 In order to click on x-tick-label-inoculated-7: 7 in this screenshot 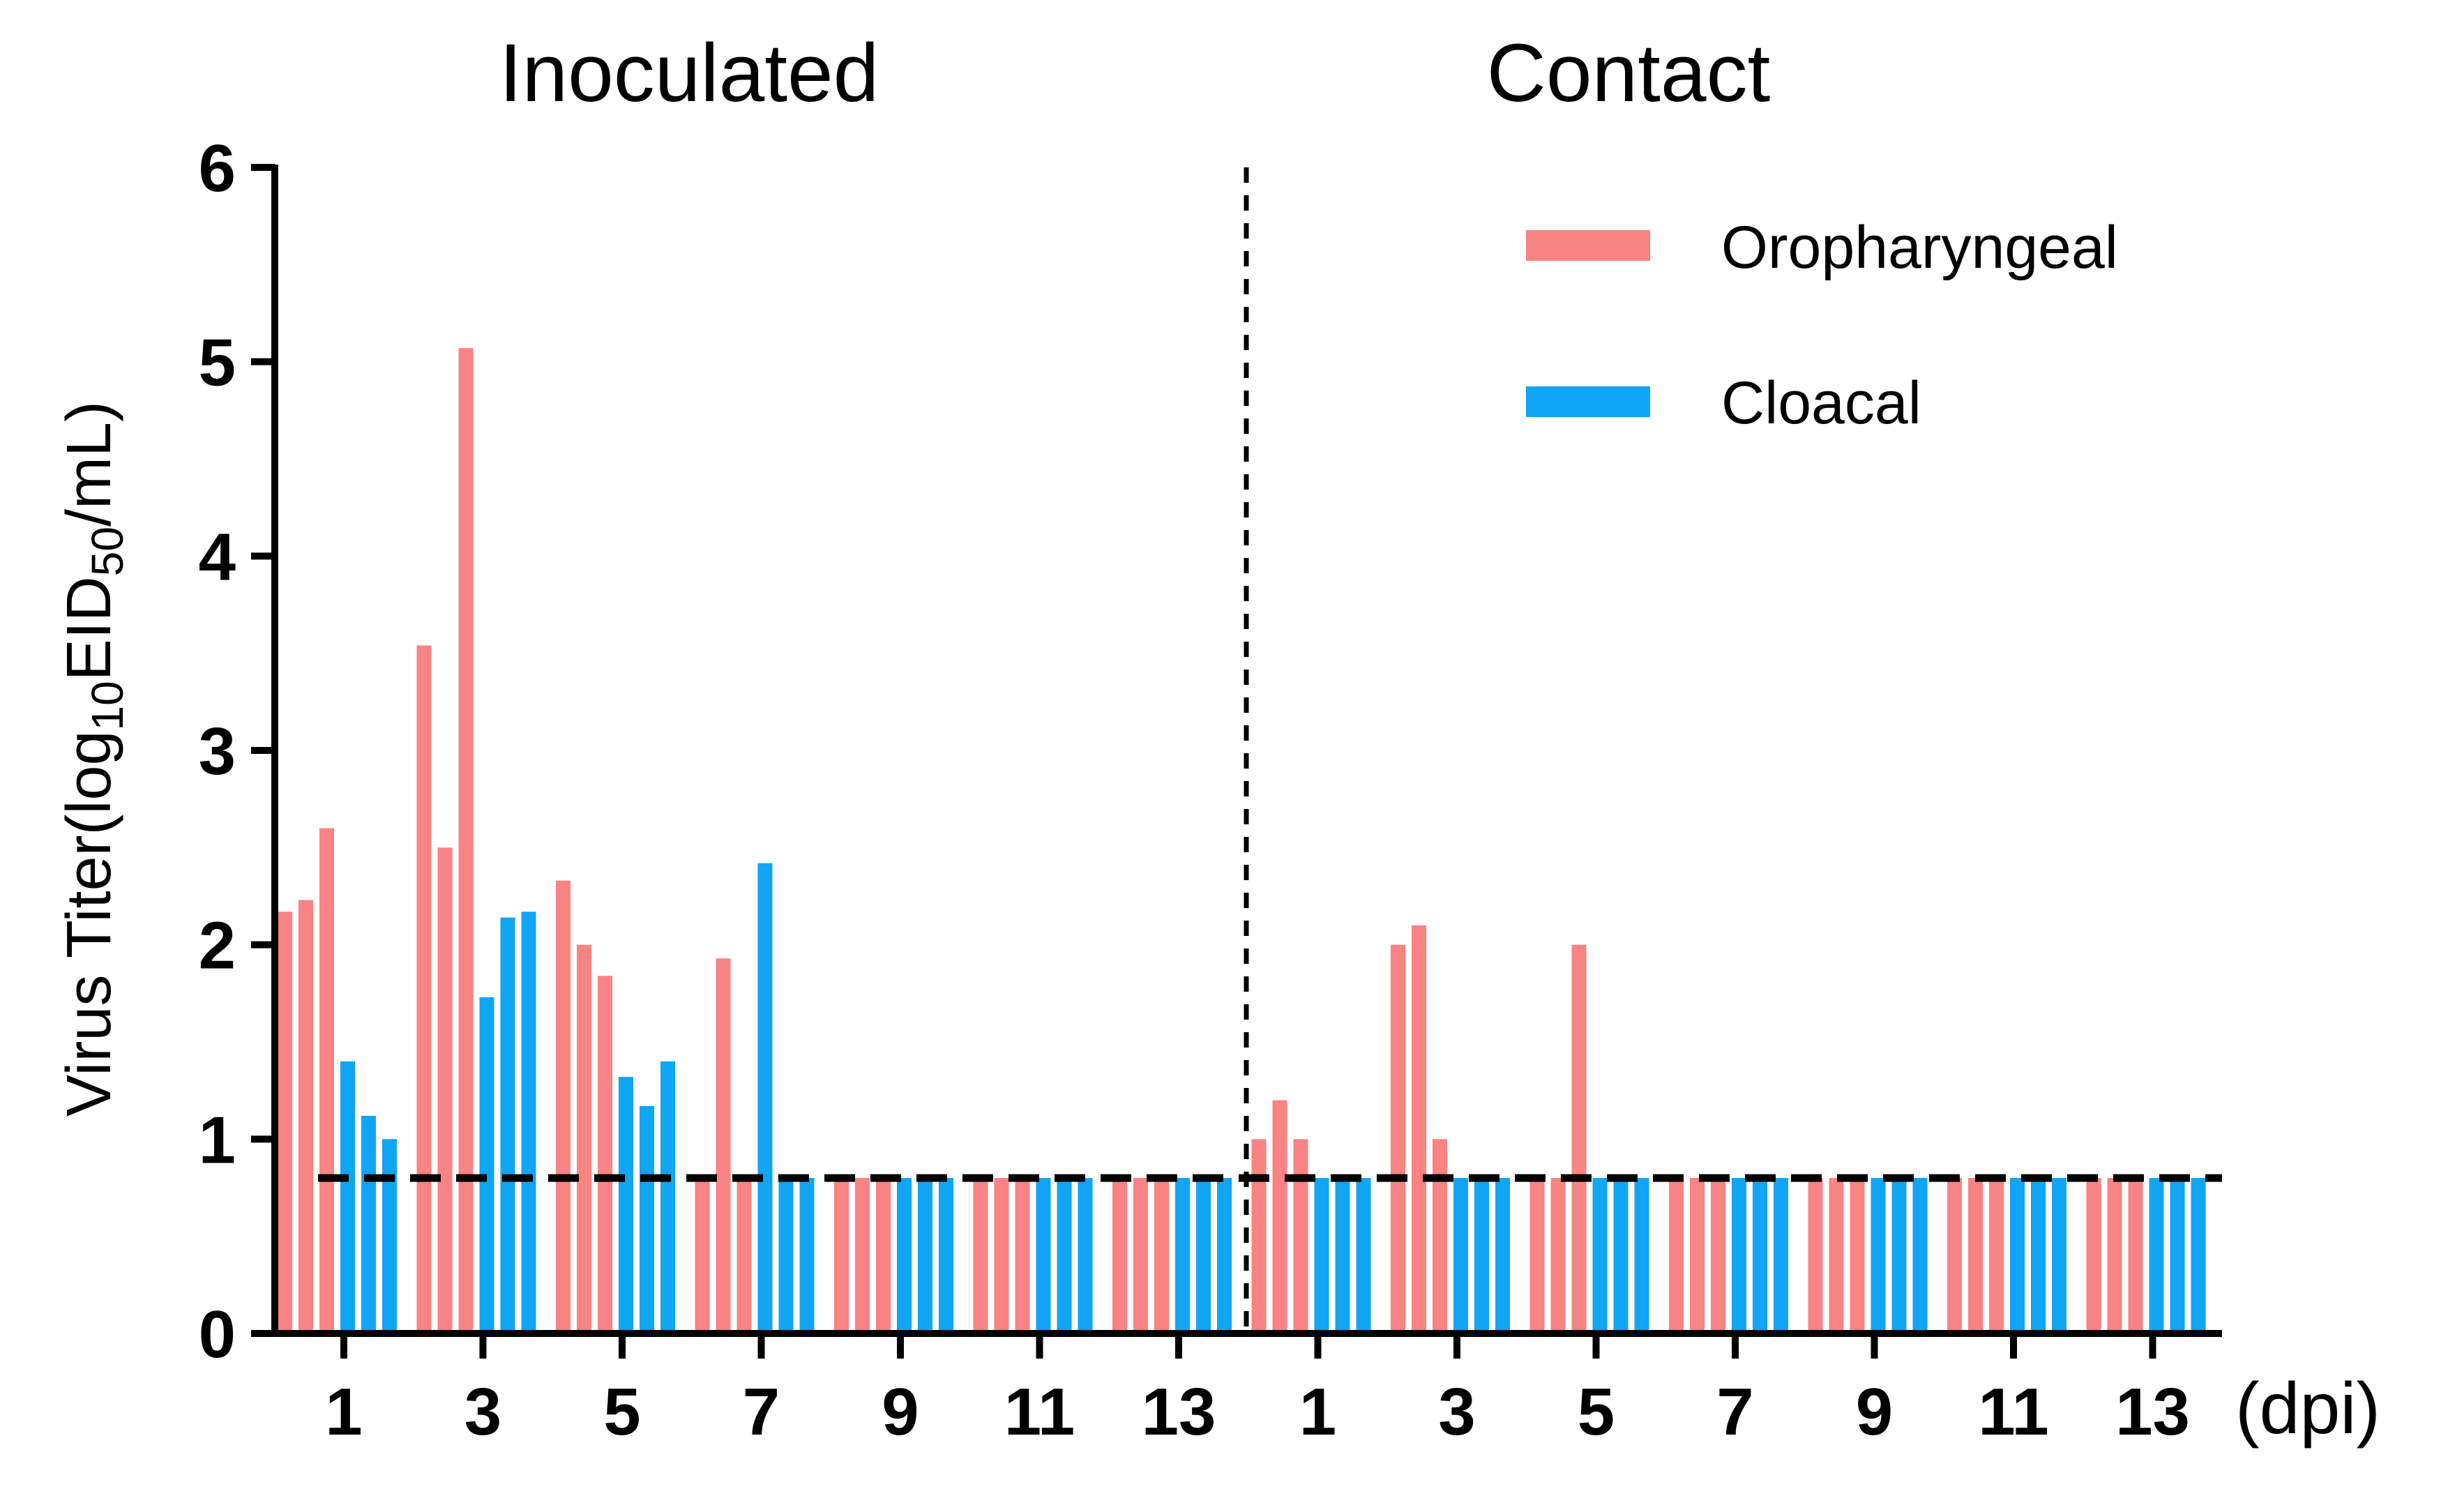, I will do `click(761, 1412)`.